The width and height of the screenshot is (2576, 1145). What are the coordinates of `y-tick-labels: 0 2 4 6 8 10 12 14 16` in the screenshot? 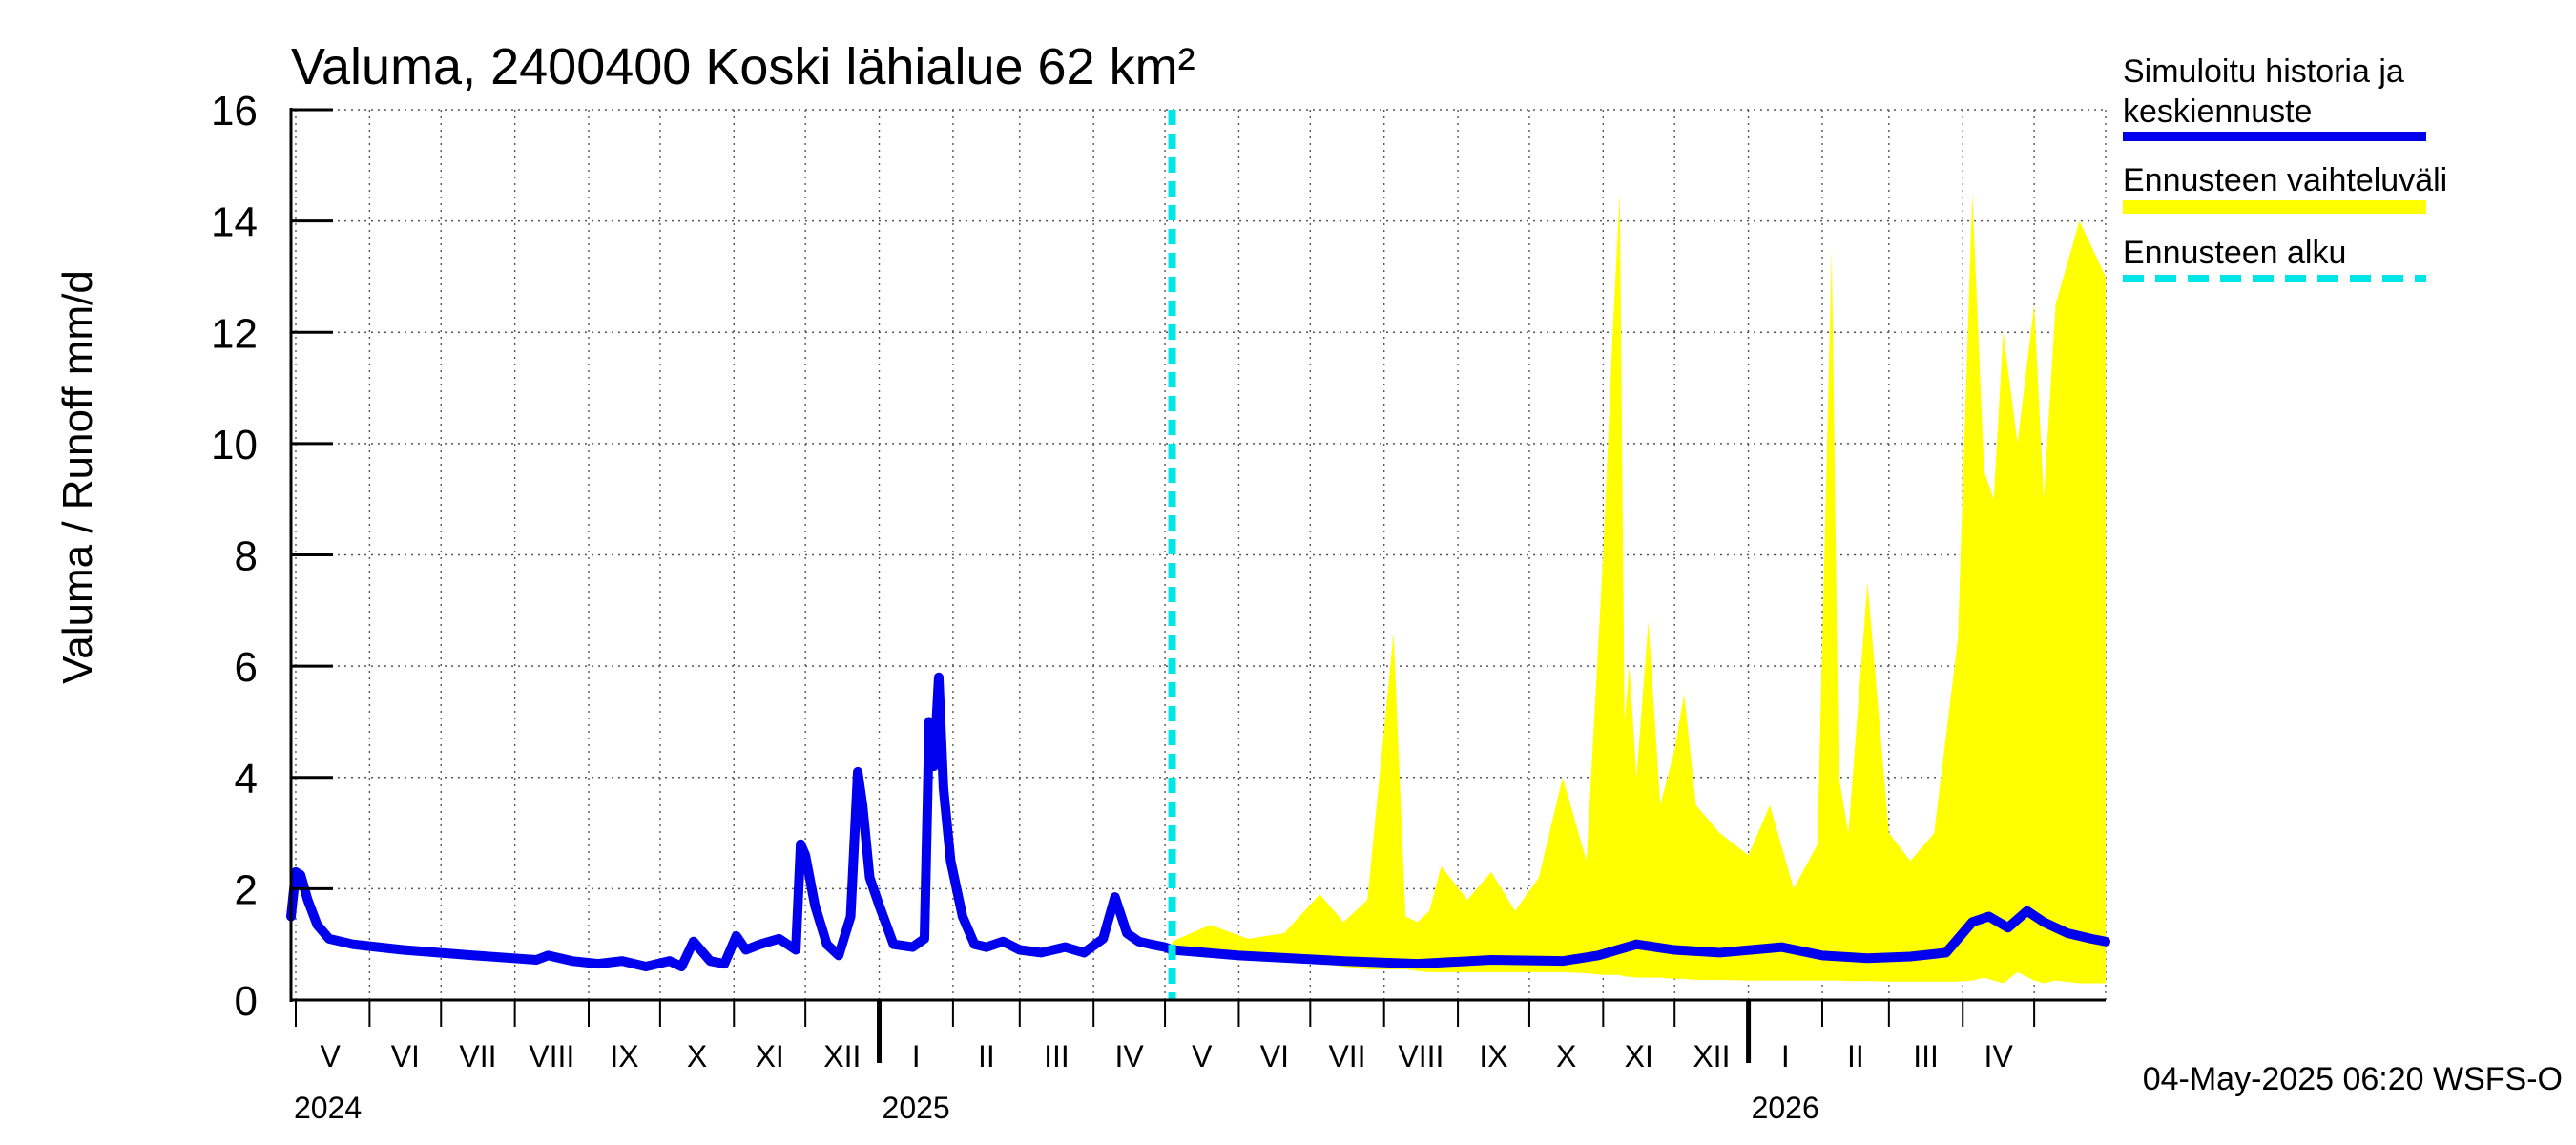 It's located at (234, 557).